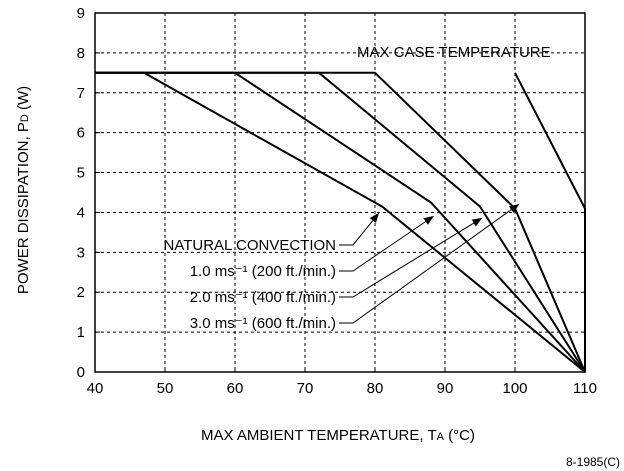  What do you see at coordinates (23, 190) in the screenshot?
I see `y-axis-label: POWER DISSIPATION, PD (W)` at bounding box center [23, 190].